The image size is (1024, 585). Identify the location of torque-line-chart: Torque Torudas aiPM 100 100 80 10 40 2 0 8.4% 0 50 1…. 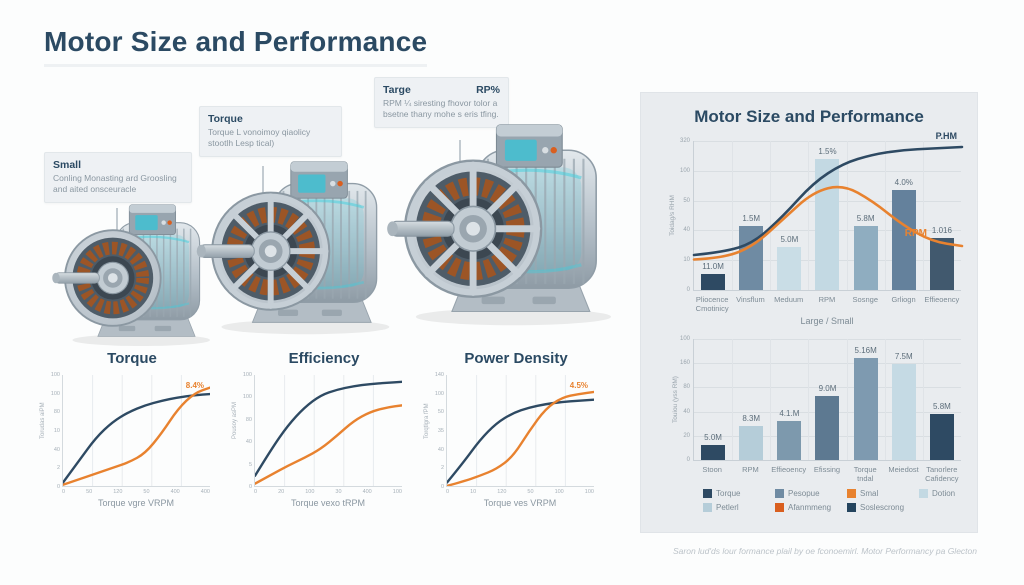
(132, 429).